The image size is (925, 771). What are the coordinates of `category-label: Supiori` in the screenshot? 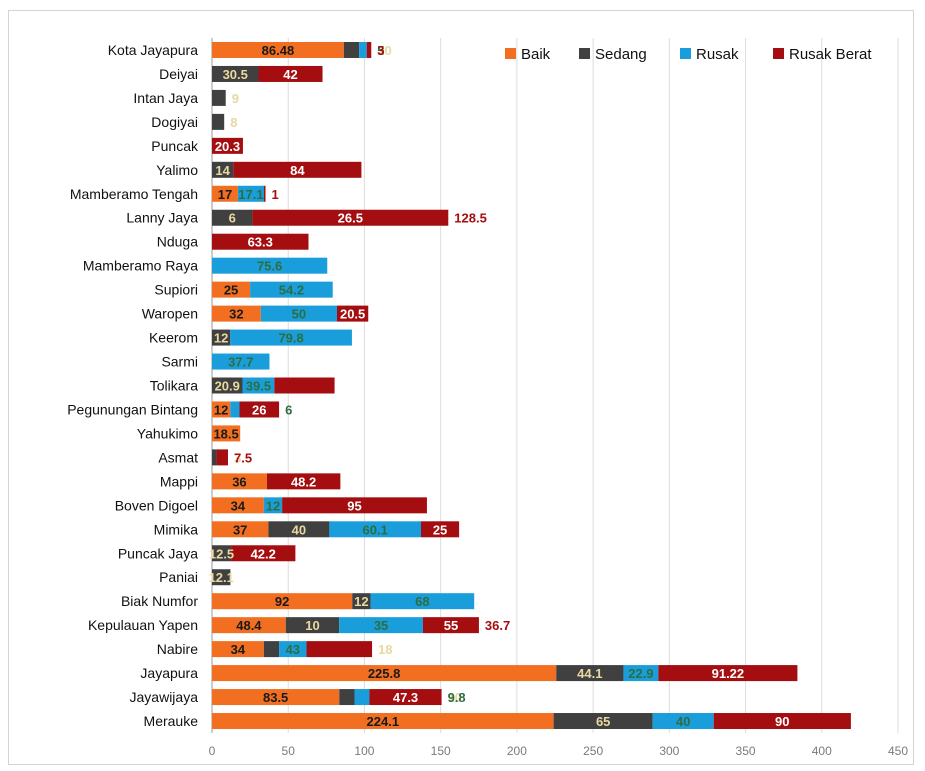 It's located at (176, 290).